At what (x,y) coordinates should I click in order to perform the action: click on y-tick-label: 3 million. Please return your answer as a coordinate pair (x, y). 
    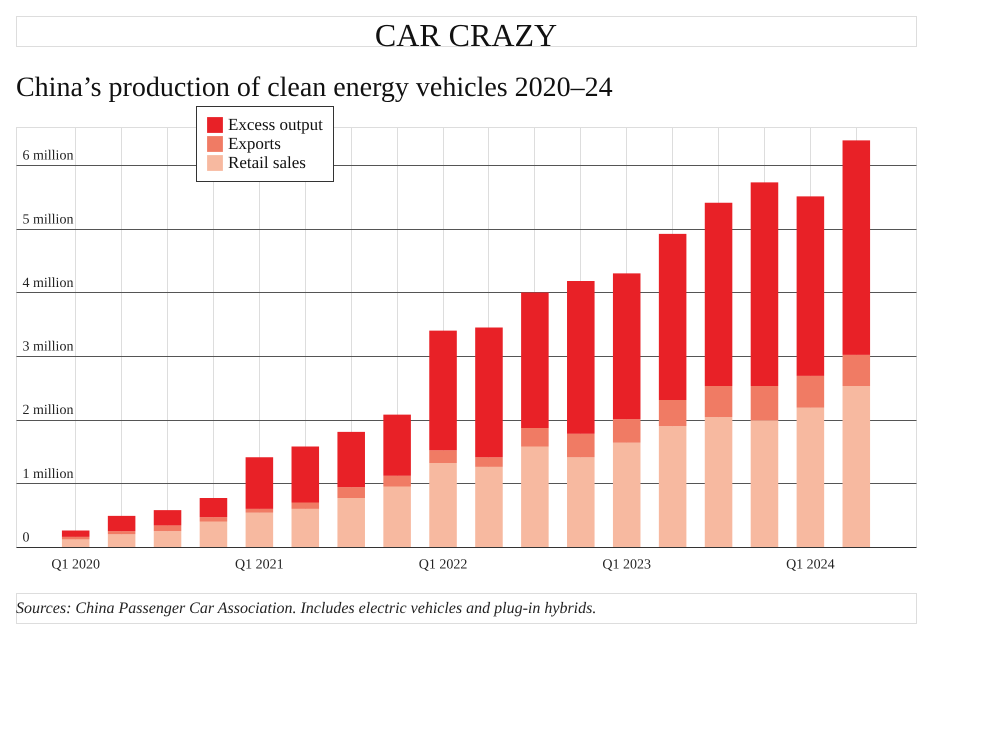
    Looking at the image, I should click on (48, 347).